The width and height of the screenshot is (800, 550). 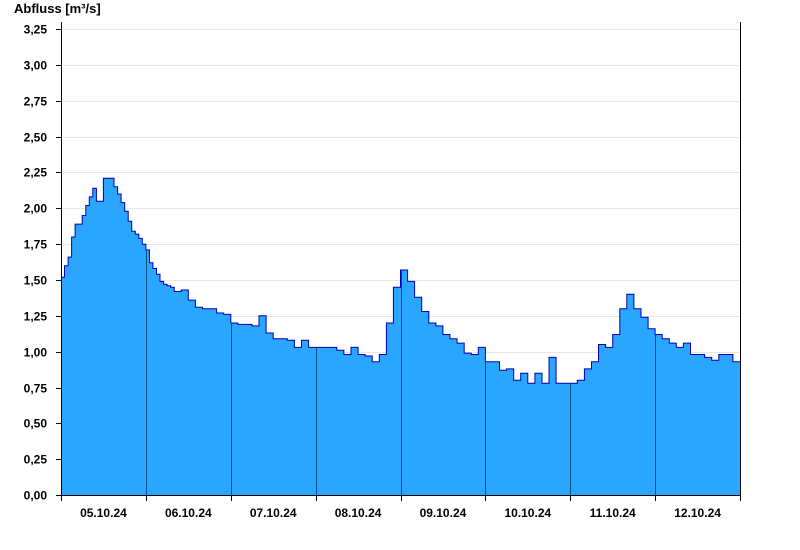 I want to click on y-tick-label: 0,00, so click(x=36, y=496).